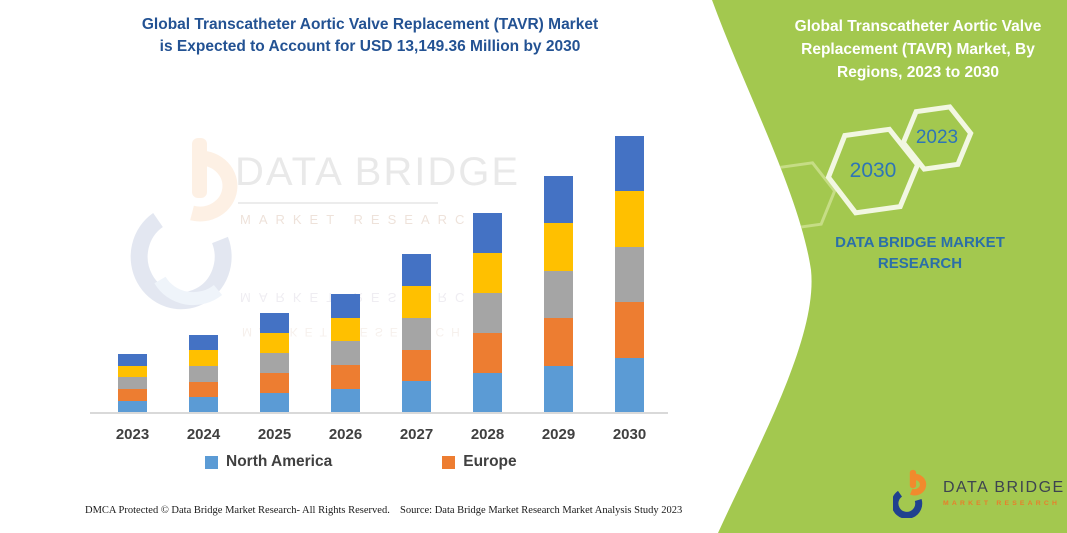 The image size is (1067, 533). What do you see at coordinates (274, 322) in the screenshot?
I see `bar-segment-unlabeled-darkblue-2025` at bounding box center [274, 322].